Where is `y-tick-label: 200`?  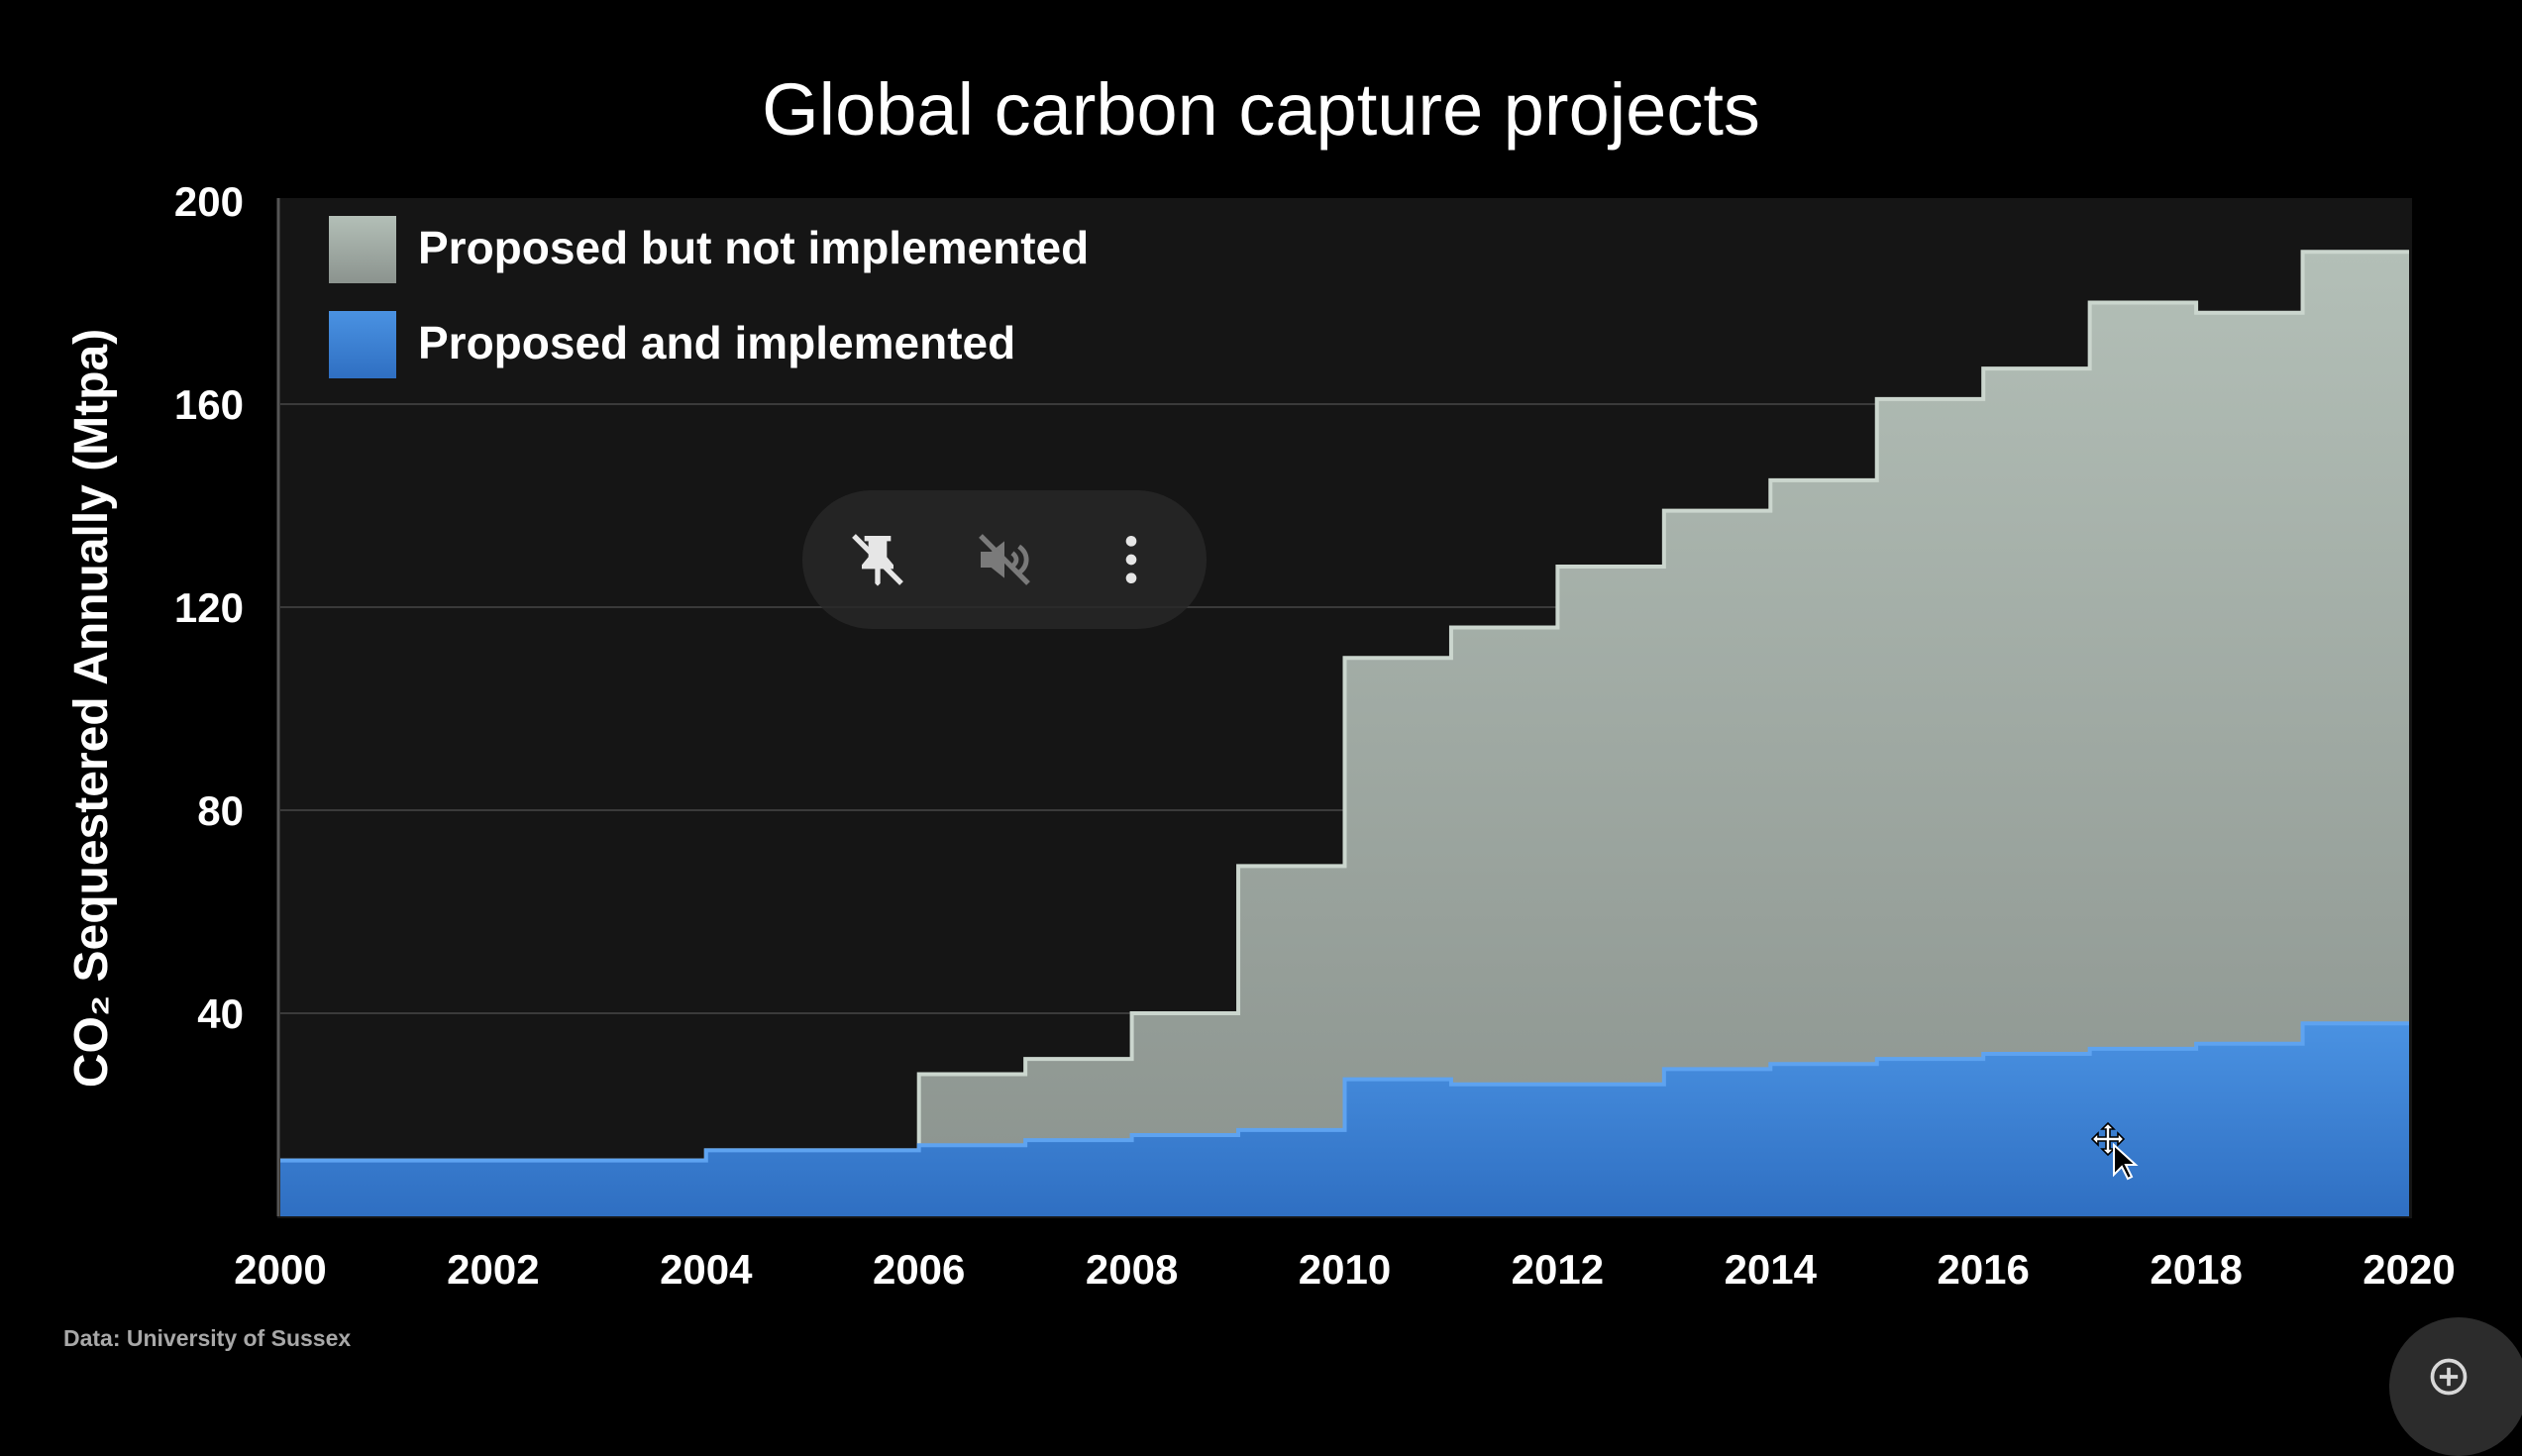
y-tick-label: 200 is located at coordinates (209, 201).